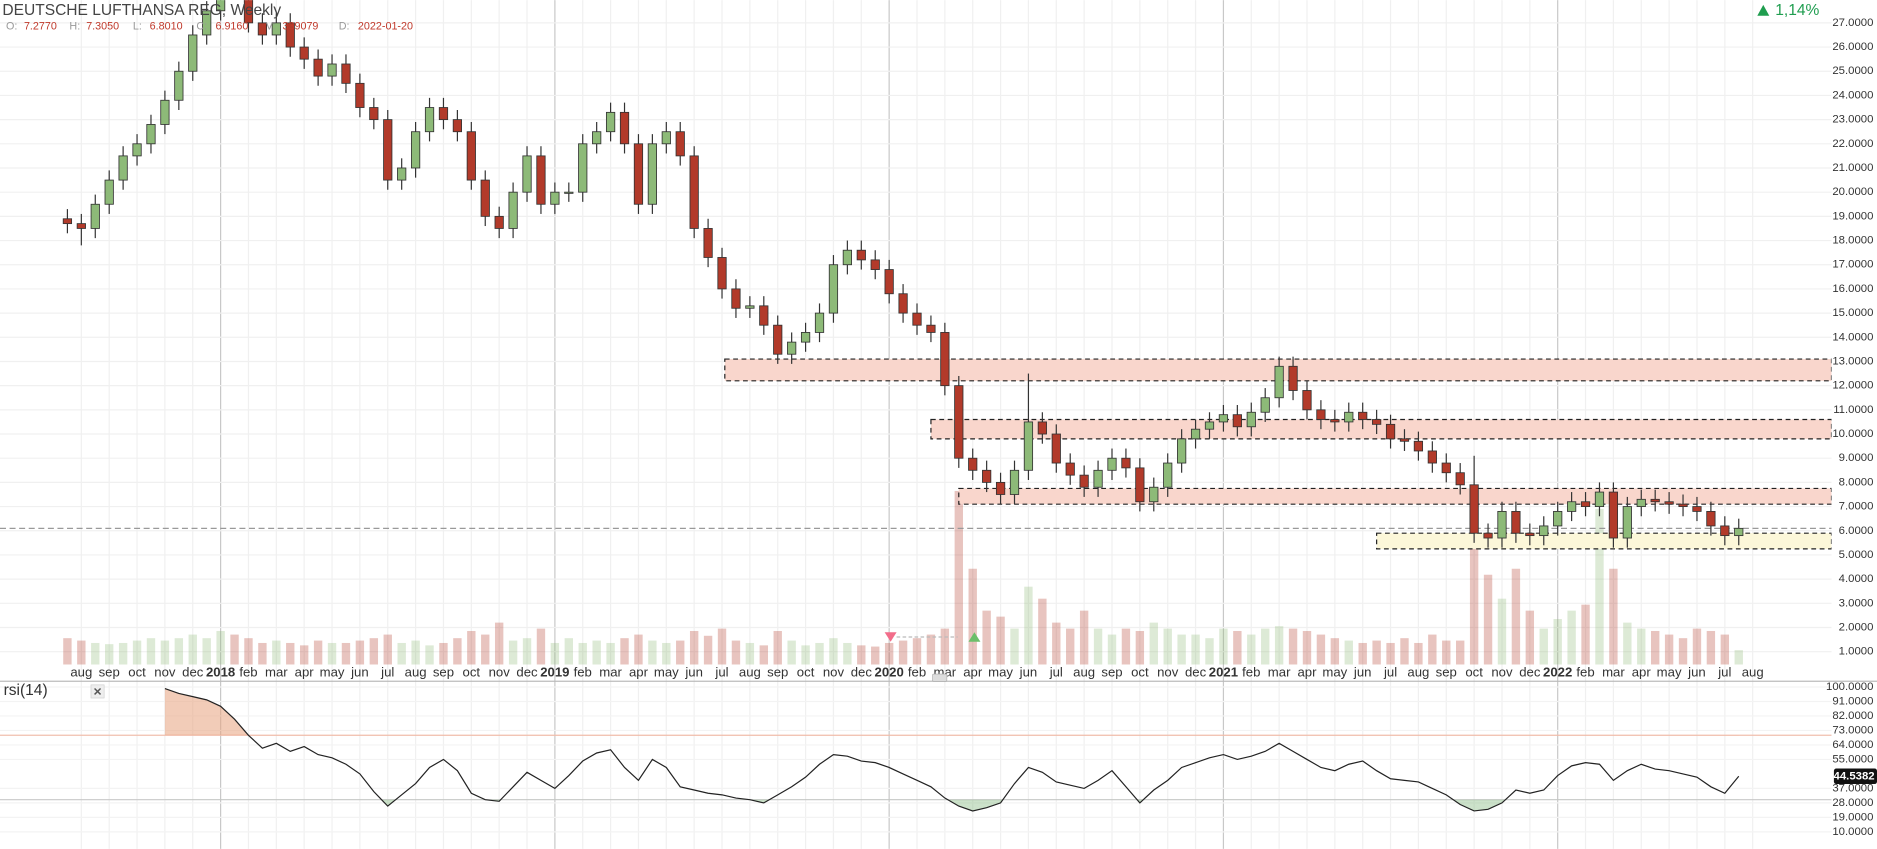 This screenshot has height=849, width=1877. What do you see at coordinates (1334, 671) in the screenshot?
I see `x-tick-label: may` at bounding box center [1334, 671].